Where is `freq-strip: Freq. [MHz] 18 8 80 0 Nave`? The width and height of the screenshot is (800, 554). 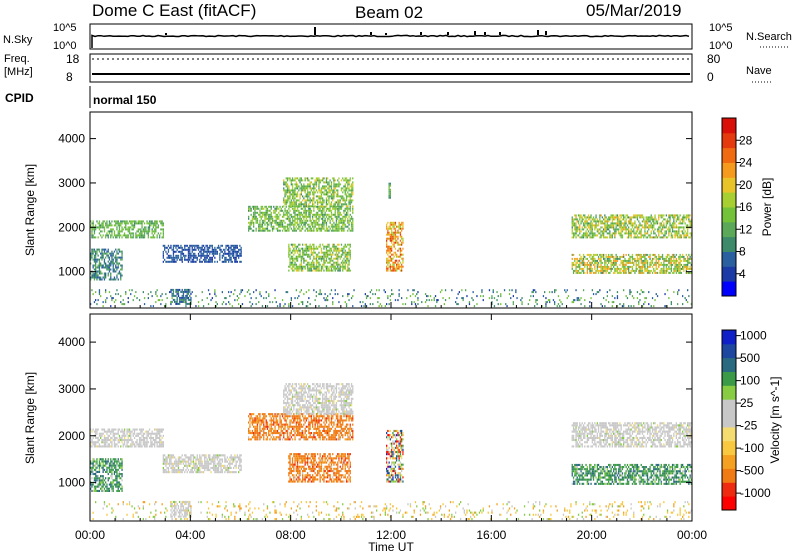 freq-strip: Freq. [MHz] 18 8 80 0 Nave is located at coordinates (388, 68).